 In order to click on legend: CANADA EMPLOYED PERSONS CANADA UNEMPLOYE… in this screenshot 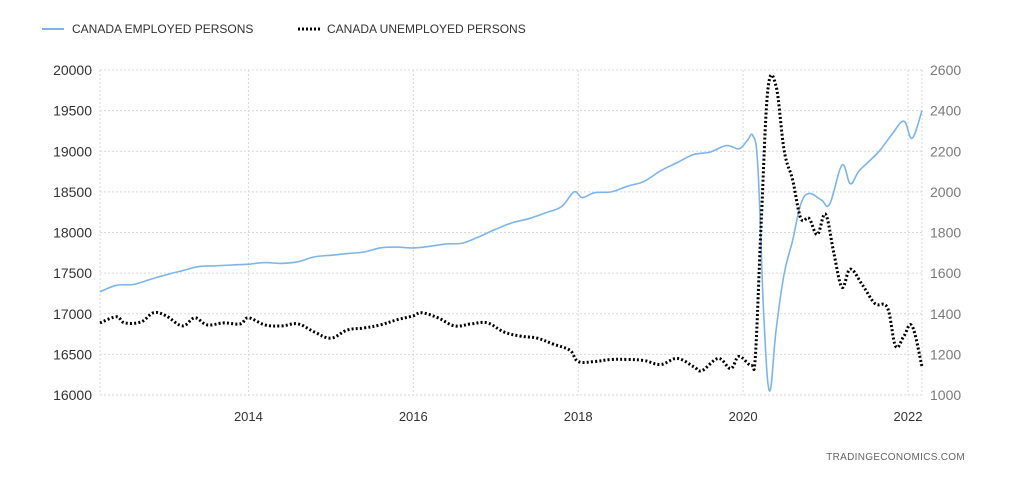, I will do `click(284, 29)`.